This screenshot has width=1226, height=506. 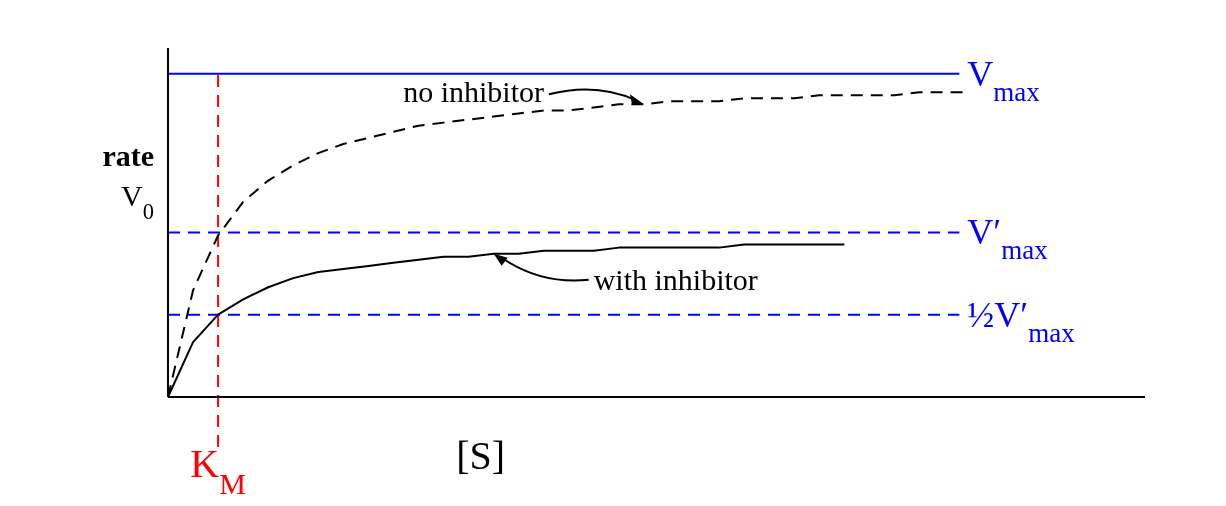 What do you see at coordinates (1008, 239) in the screenshot?
I see `ref-line-label: V′$_{max}$` at bounding box center [1008, 239].